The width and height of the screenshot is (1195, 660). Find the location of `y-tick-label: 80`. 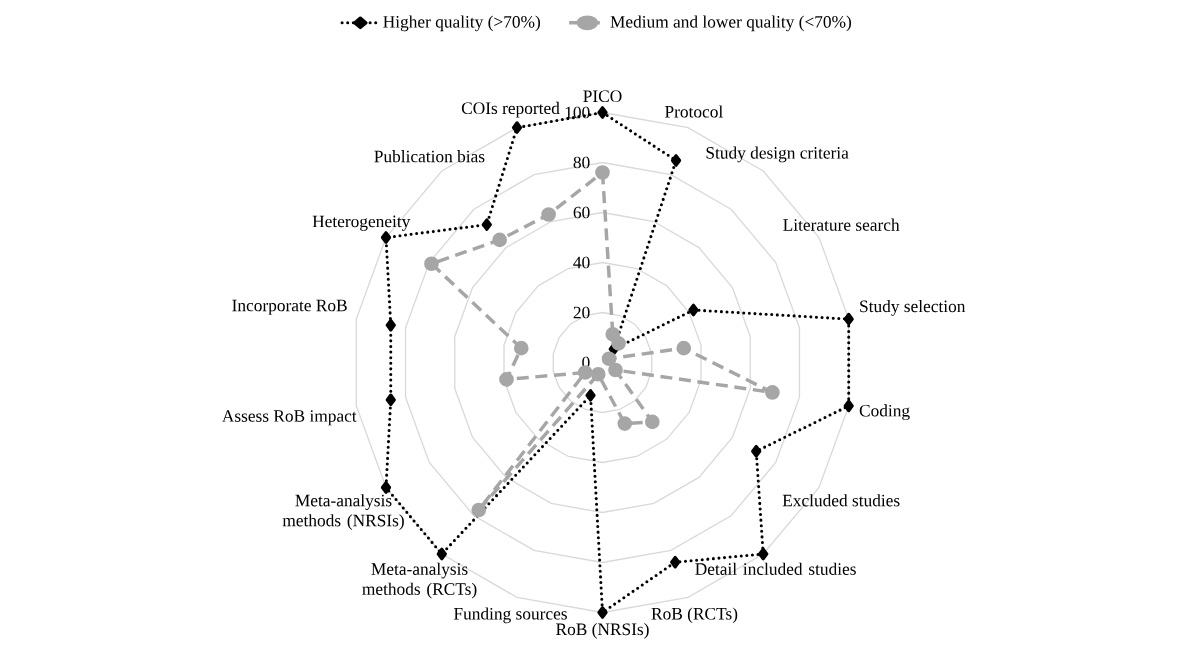

y-tick-label: 80 is located at coordinates (581, 162).